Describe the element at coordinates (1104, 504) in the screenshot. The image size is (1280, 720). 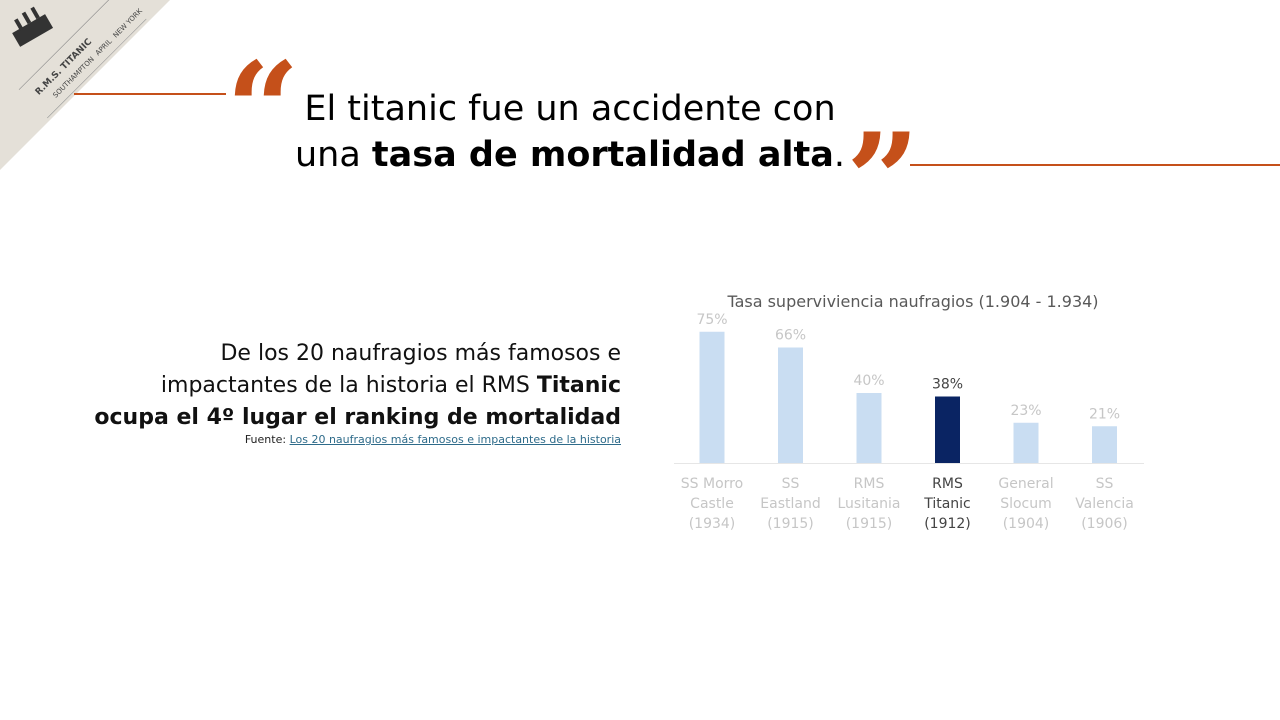
I see `category-label-5: SS Valencia (1906)` at that location.